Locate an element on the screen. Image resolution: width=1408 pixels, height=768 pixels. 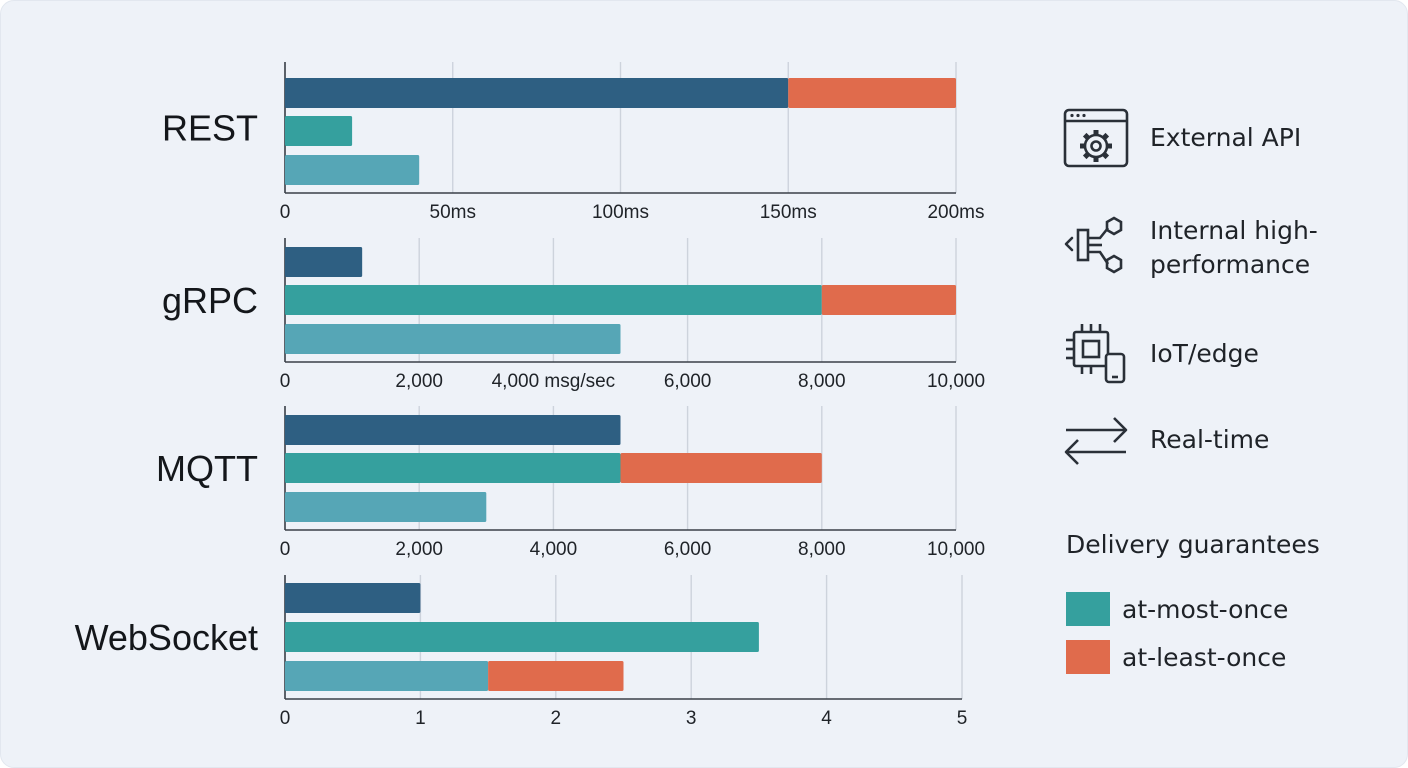
chip-device-icon is located at coordinates (1096, 354).